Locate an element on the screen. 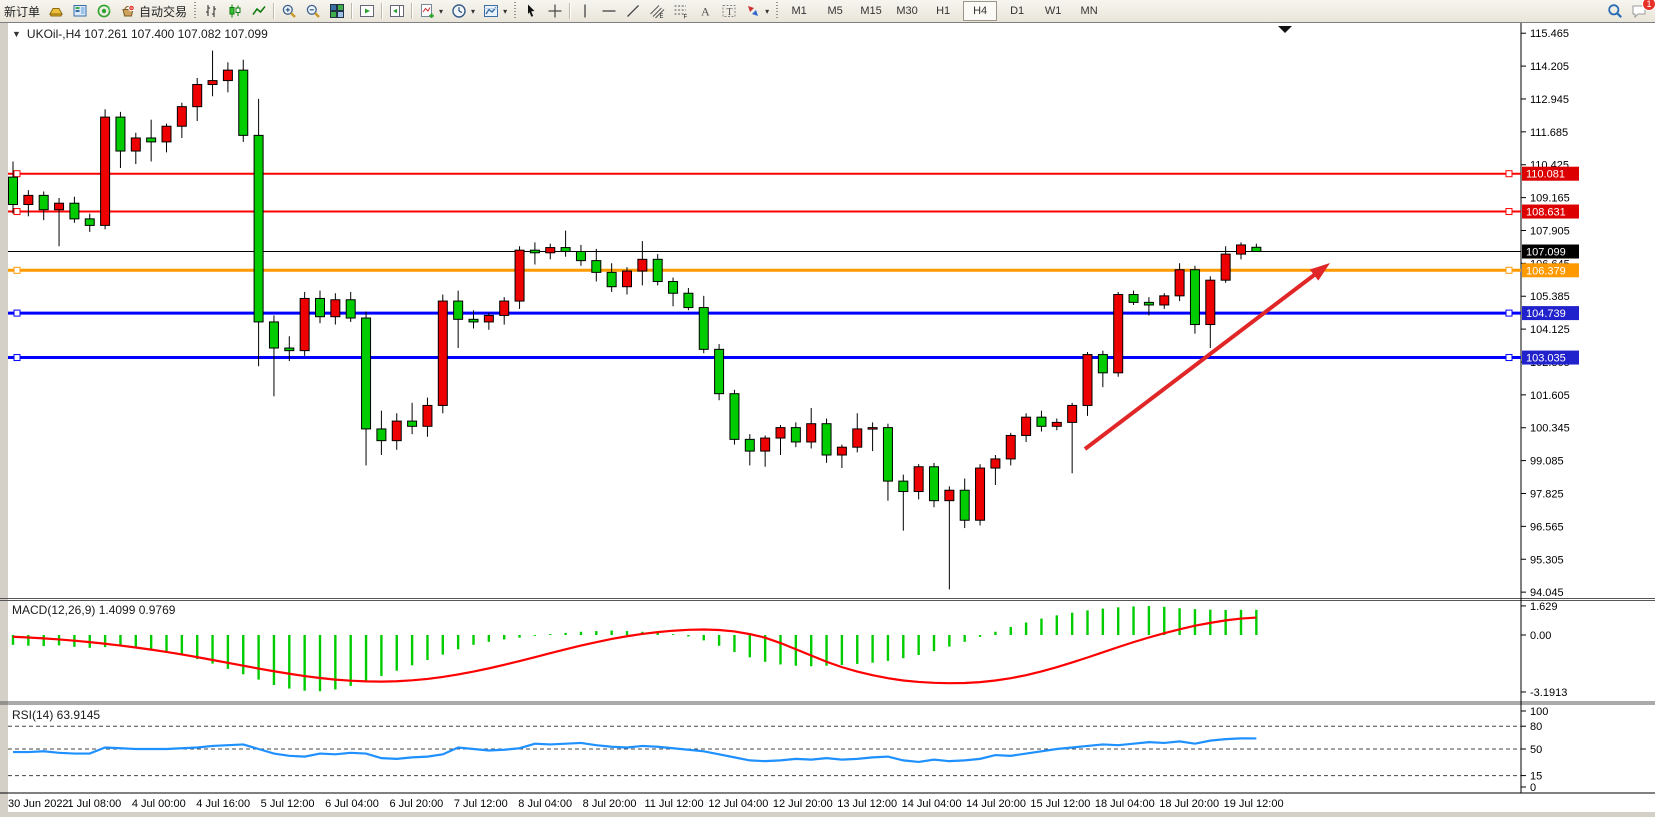 The width and height of the screenshot is (1655, 817). timeframe-button-mn: MN is located at coordinates (1089, 11).